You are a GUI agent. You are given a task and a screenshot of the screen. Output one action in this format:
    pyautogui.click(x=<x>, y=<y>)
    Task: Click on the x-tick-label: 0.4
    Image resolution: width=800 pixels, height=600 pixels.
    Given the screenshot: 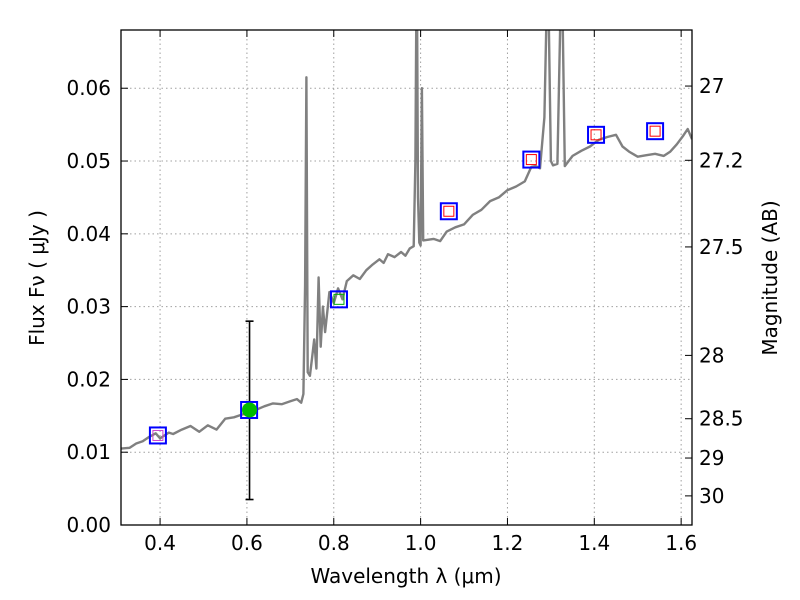 What is the action you would take?
    pyautogui.click(x=160, y=543)
    